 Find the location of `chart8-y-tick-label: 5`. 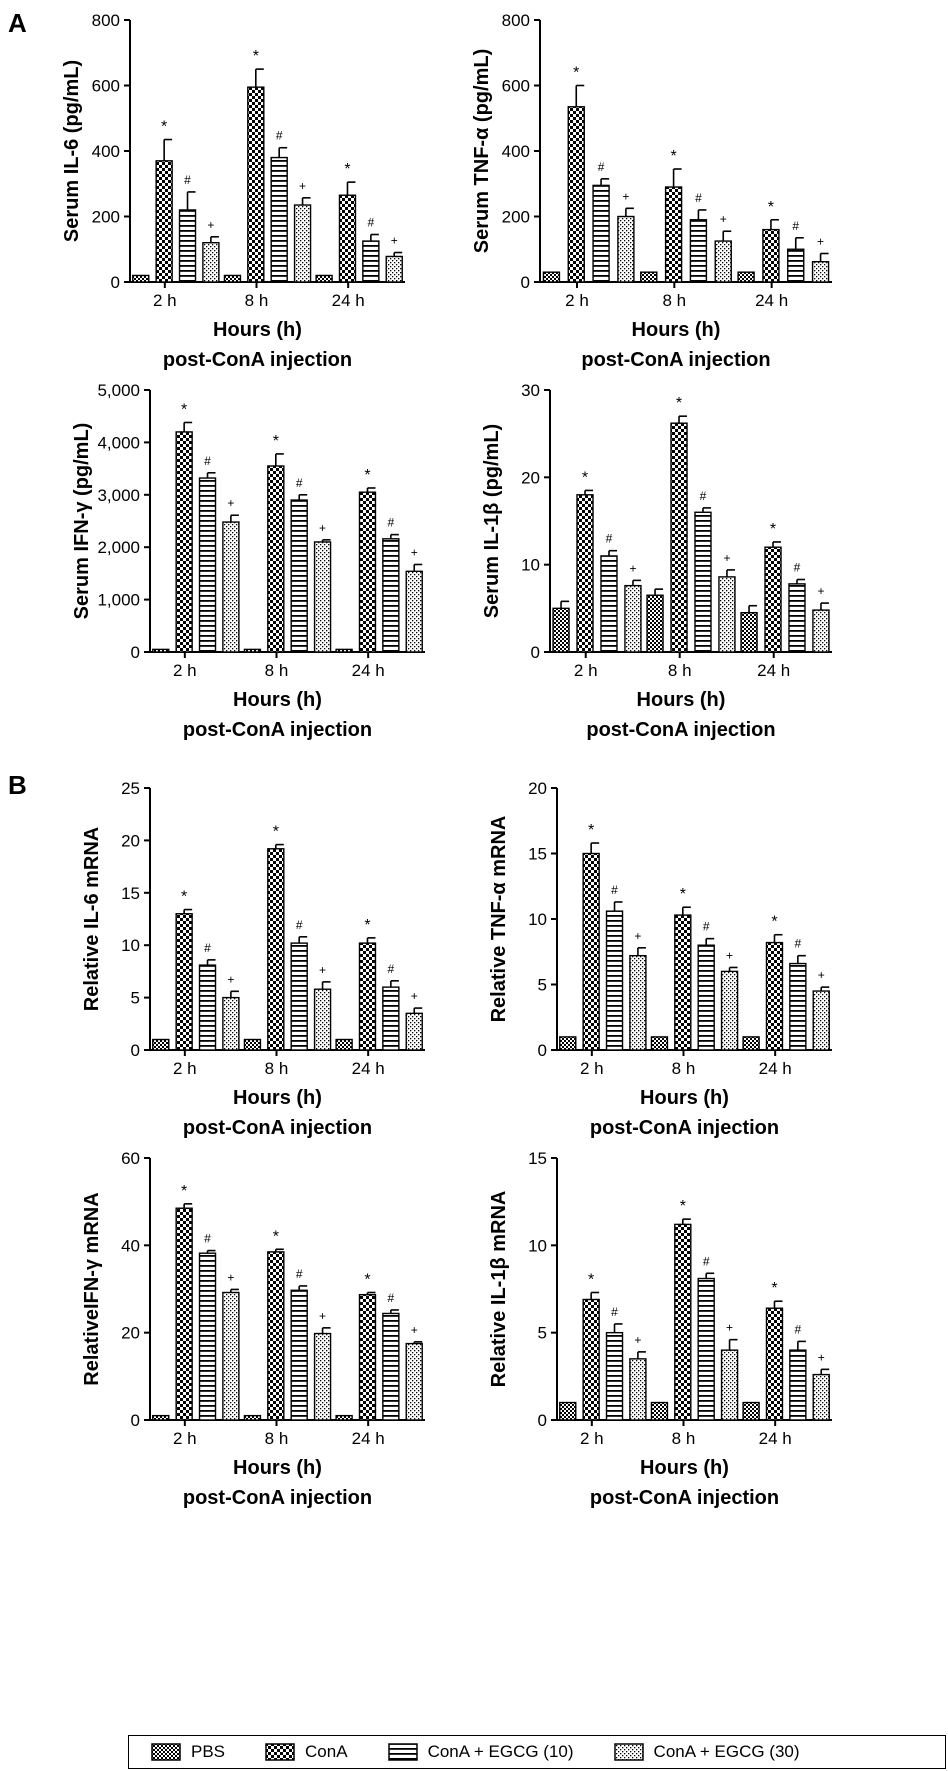

chart8-y-tick-label: 5 is located at coordinates (542, 1333).